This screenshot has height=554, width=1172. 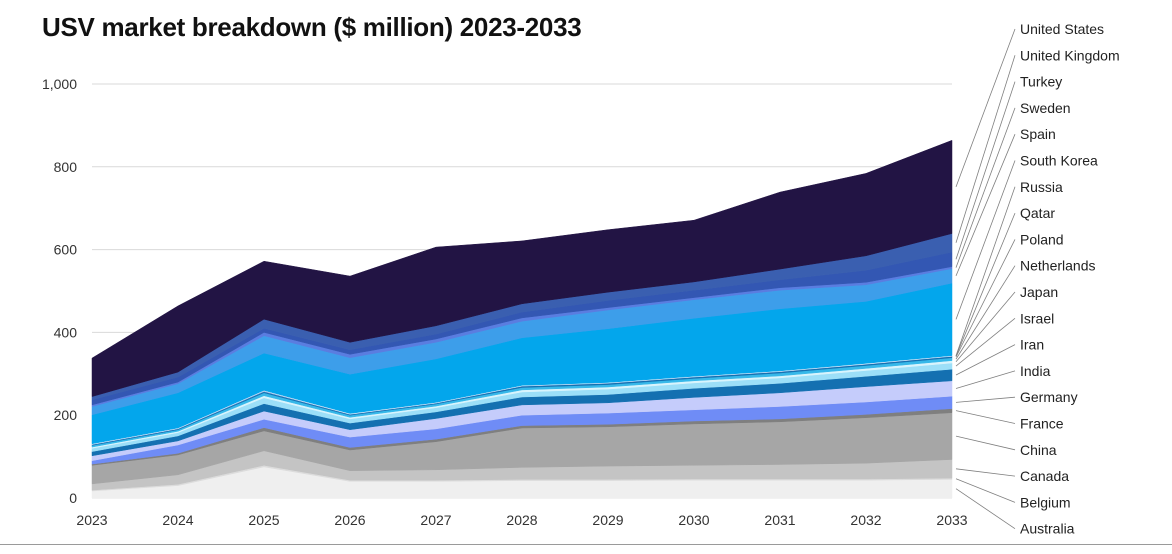 I want to click on y-tick-label: 400, so click(x=66, y=332).